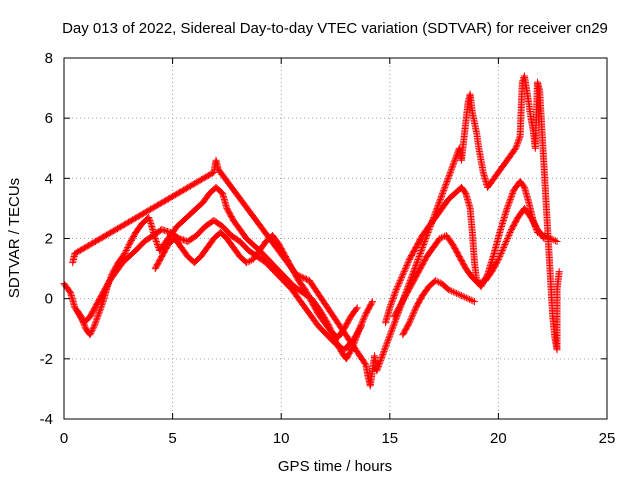  What do you see at coordinates (49, 118) in the screenshot?
I see `y-tick-label: 6` at bounding box center [49, 118].